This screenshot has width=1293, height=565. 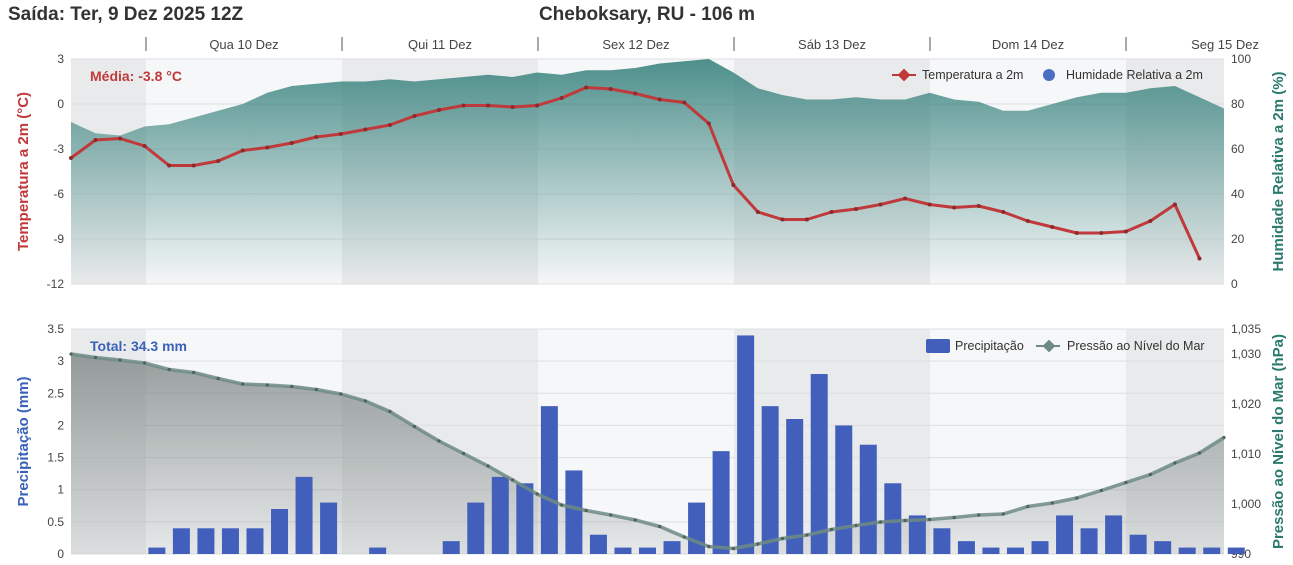 What do you see at coordinates (647, 14) in the screenshot?
I see `location-title: Cheboksary, RU - 106 m` at bounding box center [647, 14].